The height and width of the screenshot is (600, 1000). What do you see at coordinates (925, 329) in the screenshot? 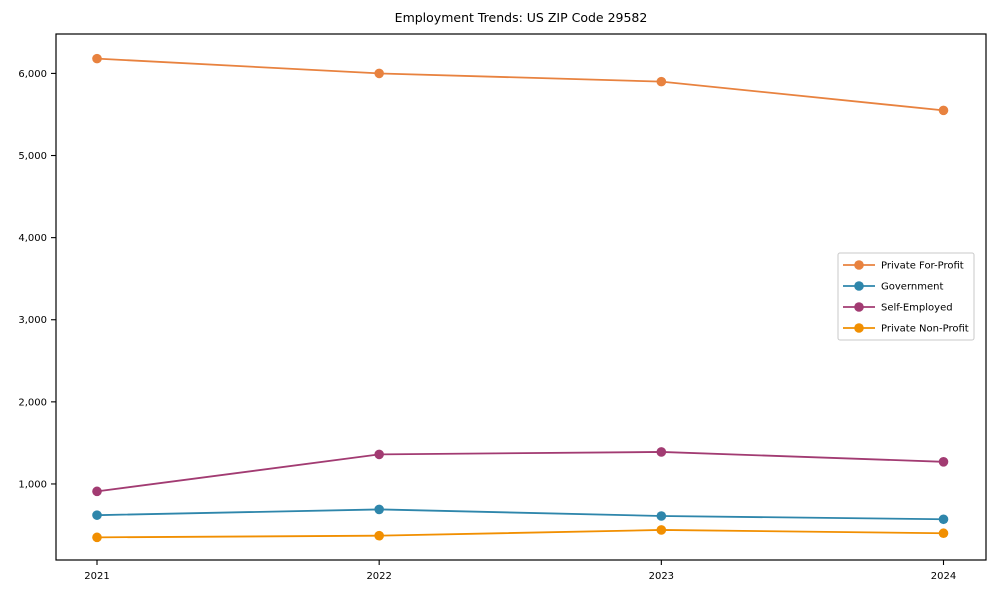
I see `legend-label: Private Non-Profit` at bounding box center [925, 329].